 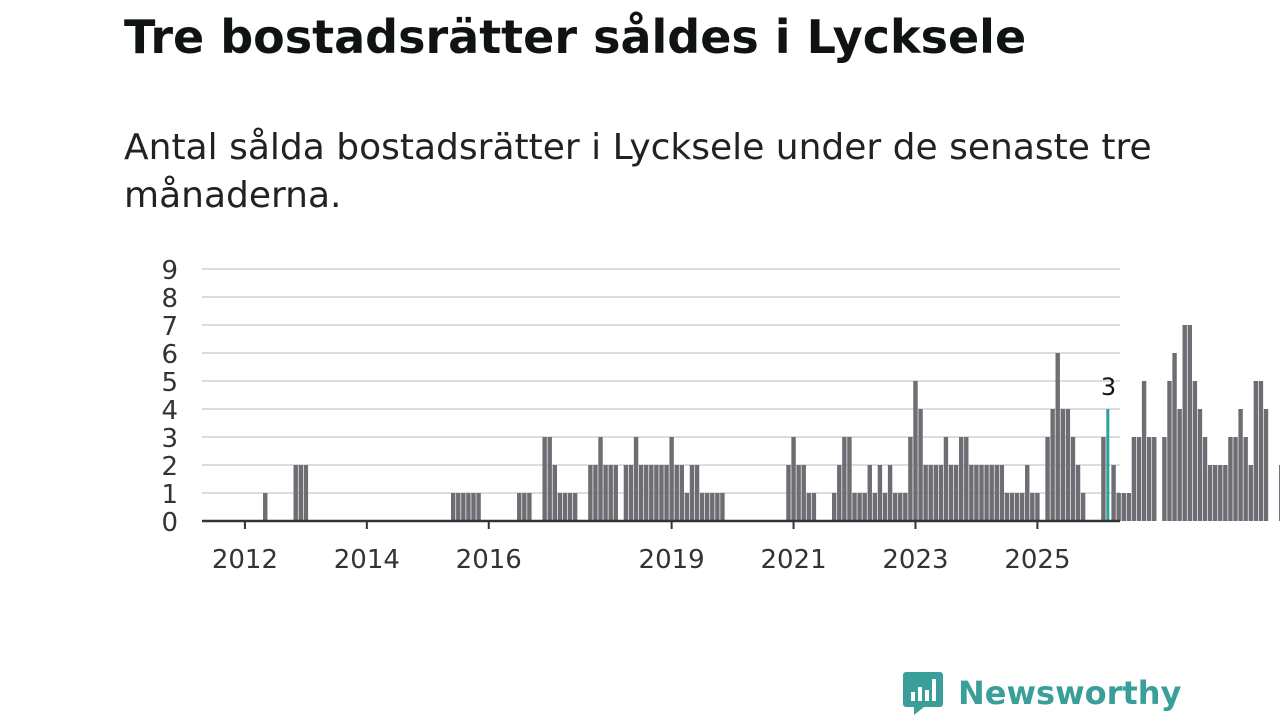 I want to click on x-tick-label: 2014, so click(x=367, y=560).